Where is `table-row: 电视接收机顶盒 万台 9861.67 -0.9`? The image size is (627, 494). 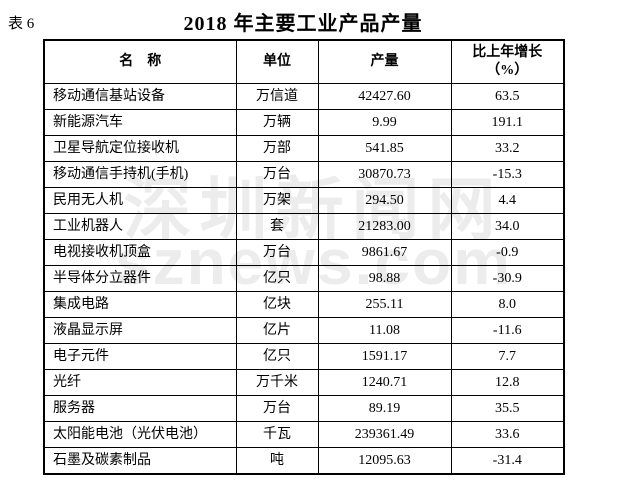 table-row: 电视接收机顶盒 万台 9861.67 -0.9 is located at coordinates (304, 252).